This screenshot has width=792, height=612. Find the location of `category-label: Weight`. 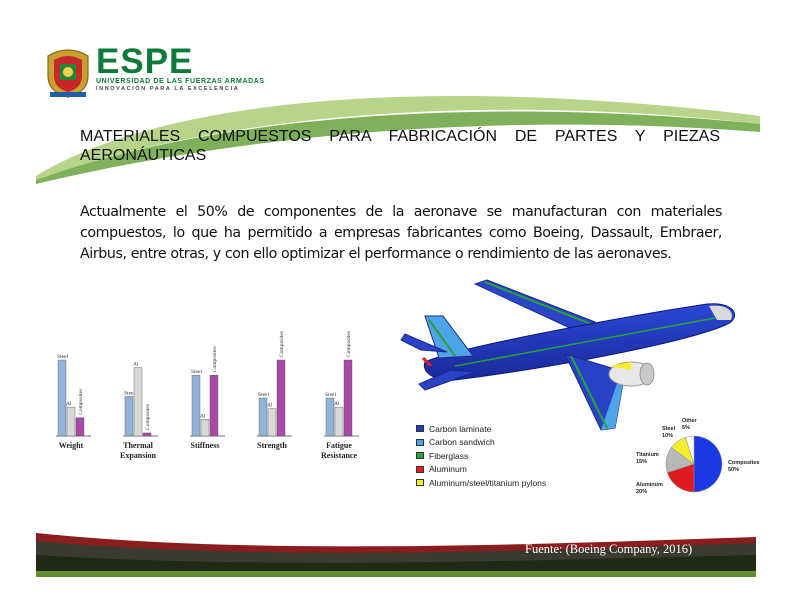

category-label: Weight is located at coordinates (71, 445).